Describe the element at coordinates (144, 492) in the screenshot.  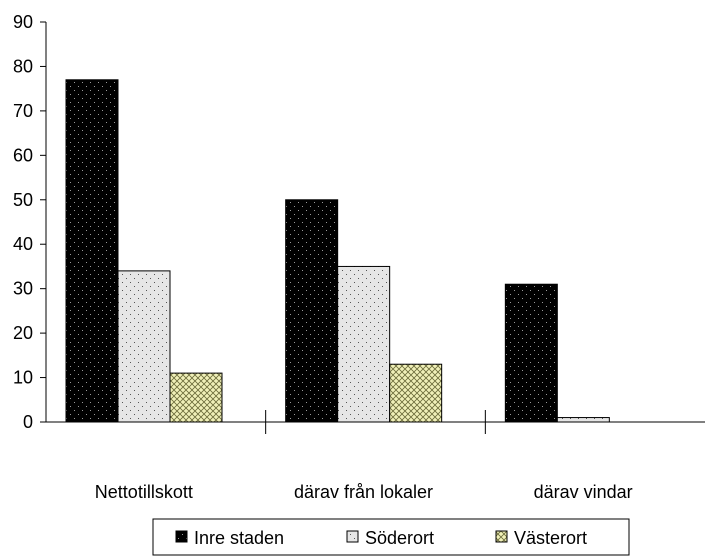
I see `category-label: Nettotillskott` at that location.